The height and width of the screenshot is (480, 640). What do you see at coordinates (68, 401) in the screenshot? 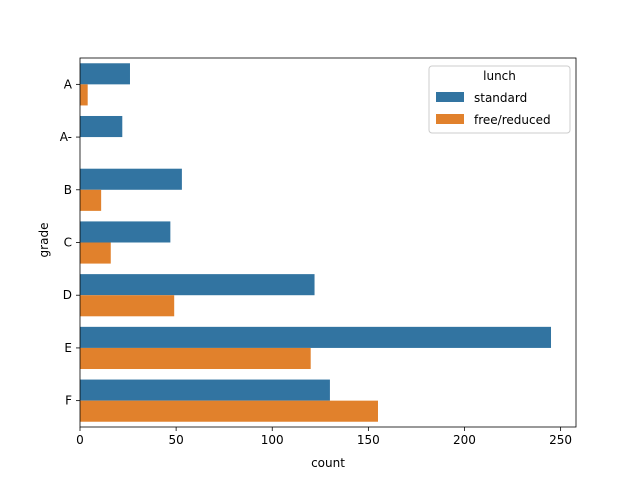
I see `y-tick-label: F` at bounding box center [68, 401].